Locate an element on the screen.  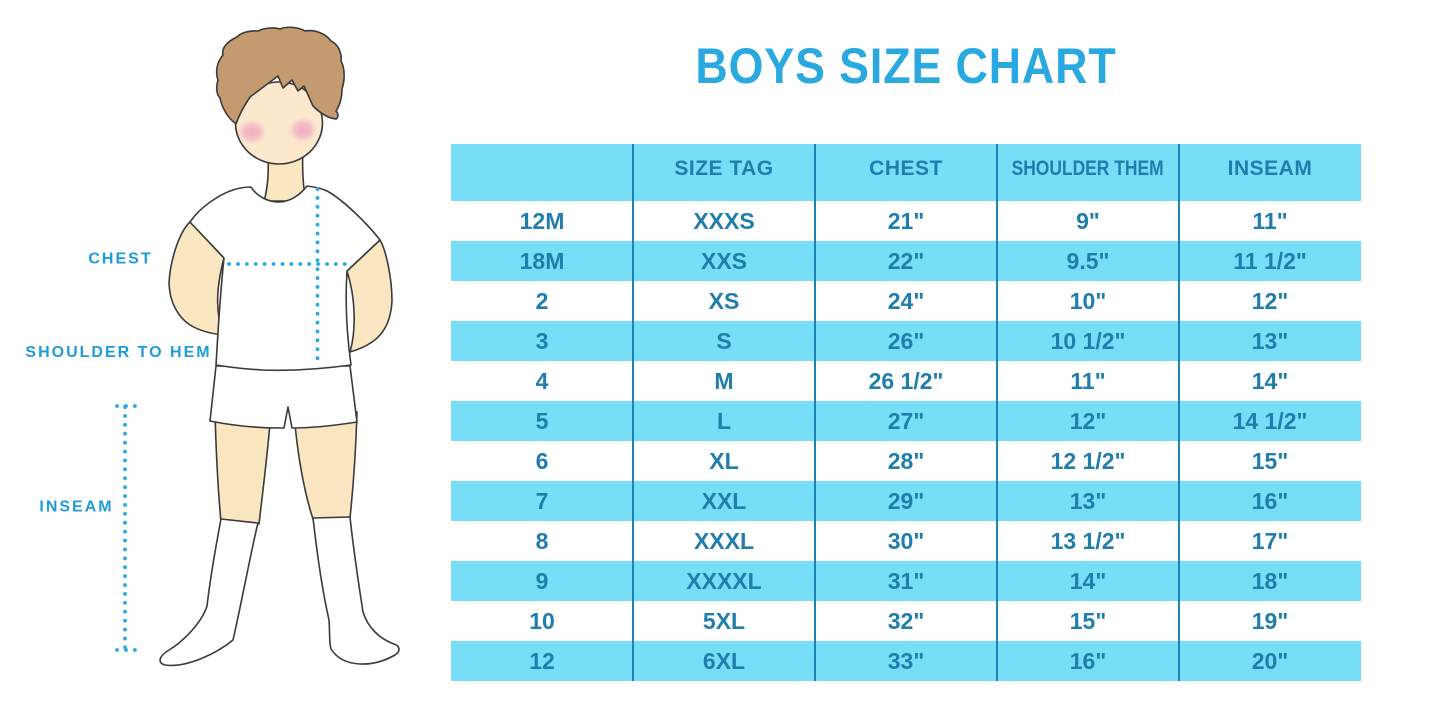
svg-text: INSEAM is located at coordinates (76, 507).